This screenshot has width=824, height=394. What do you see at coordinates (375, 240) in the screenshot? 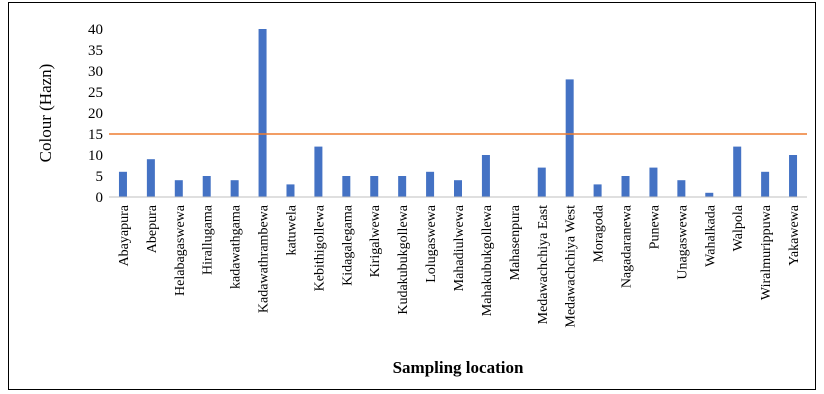
I see `x-category-label: Kirigalwewa` at bounding box center [375, 240].